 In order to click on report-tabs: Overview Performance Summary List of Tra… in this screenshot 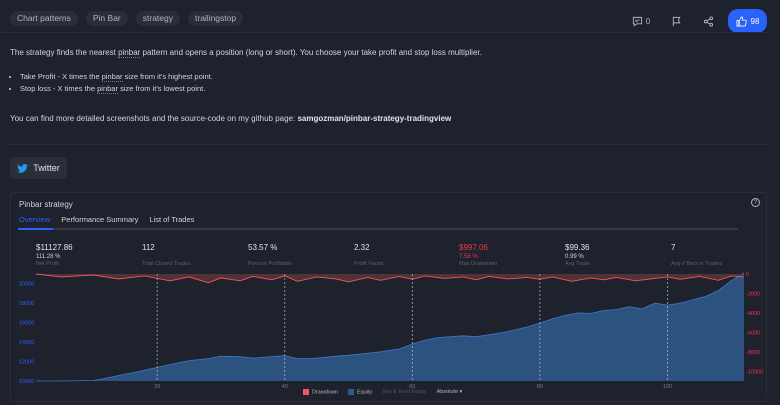, I will do `click(106, 221)`.